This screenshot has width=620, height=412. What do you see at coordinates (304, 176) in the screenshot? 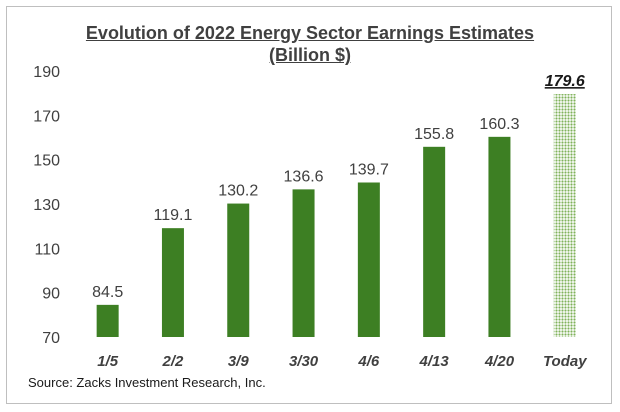
I see `data-label: 136.6` at bounding box center [304, 176].